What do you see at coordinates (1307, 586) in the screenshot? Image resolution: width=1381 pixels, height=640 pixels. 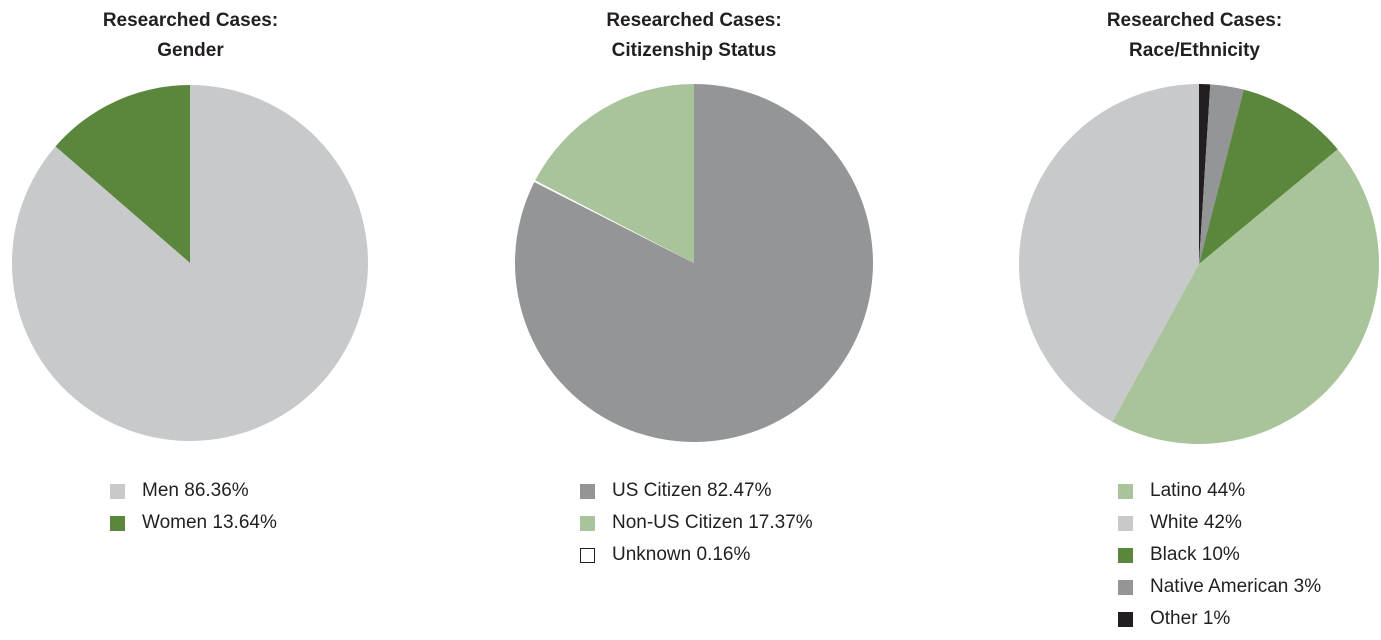 I see `legend-value-native-american: 3%` at bounding box center [1307, 586].